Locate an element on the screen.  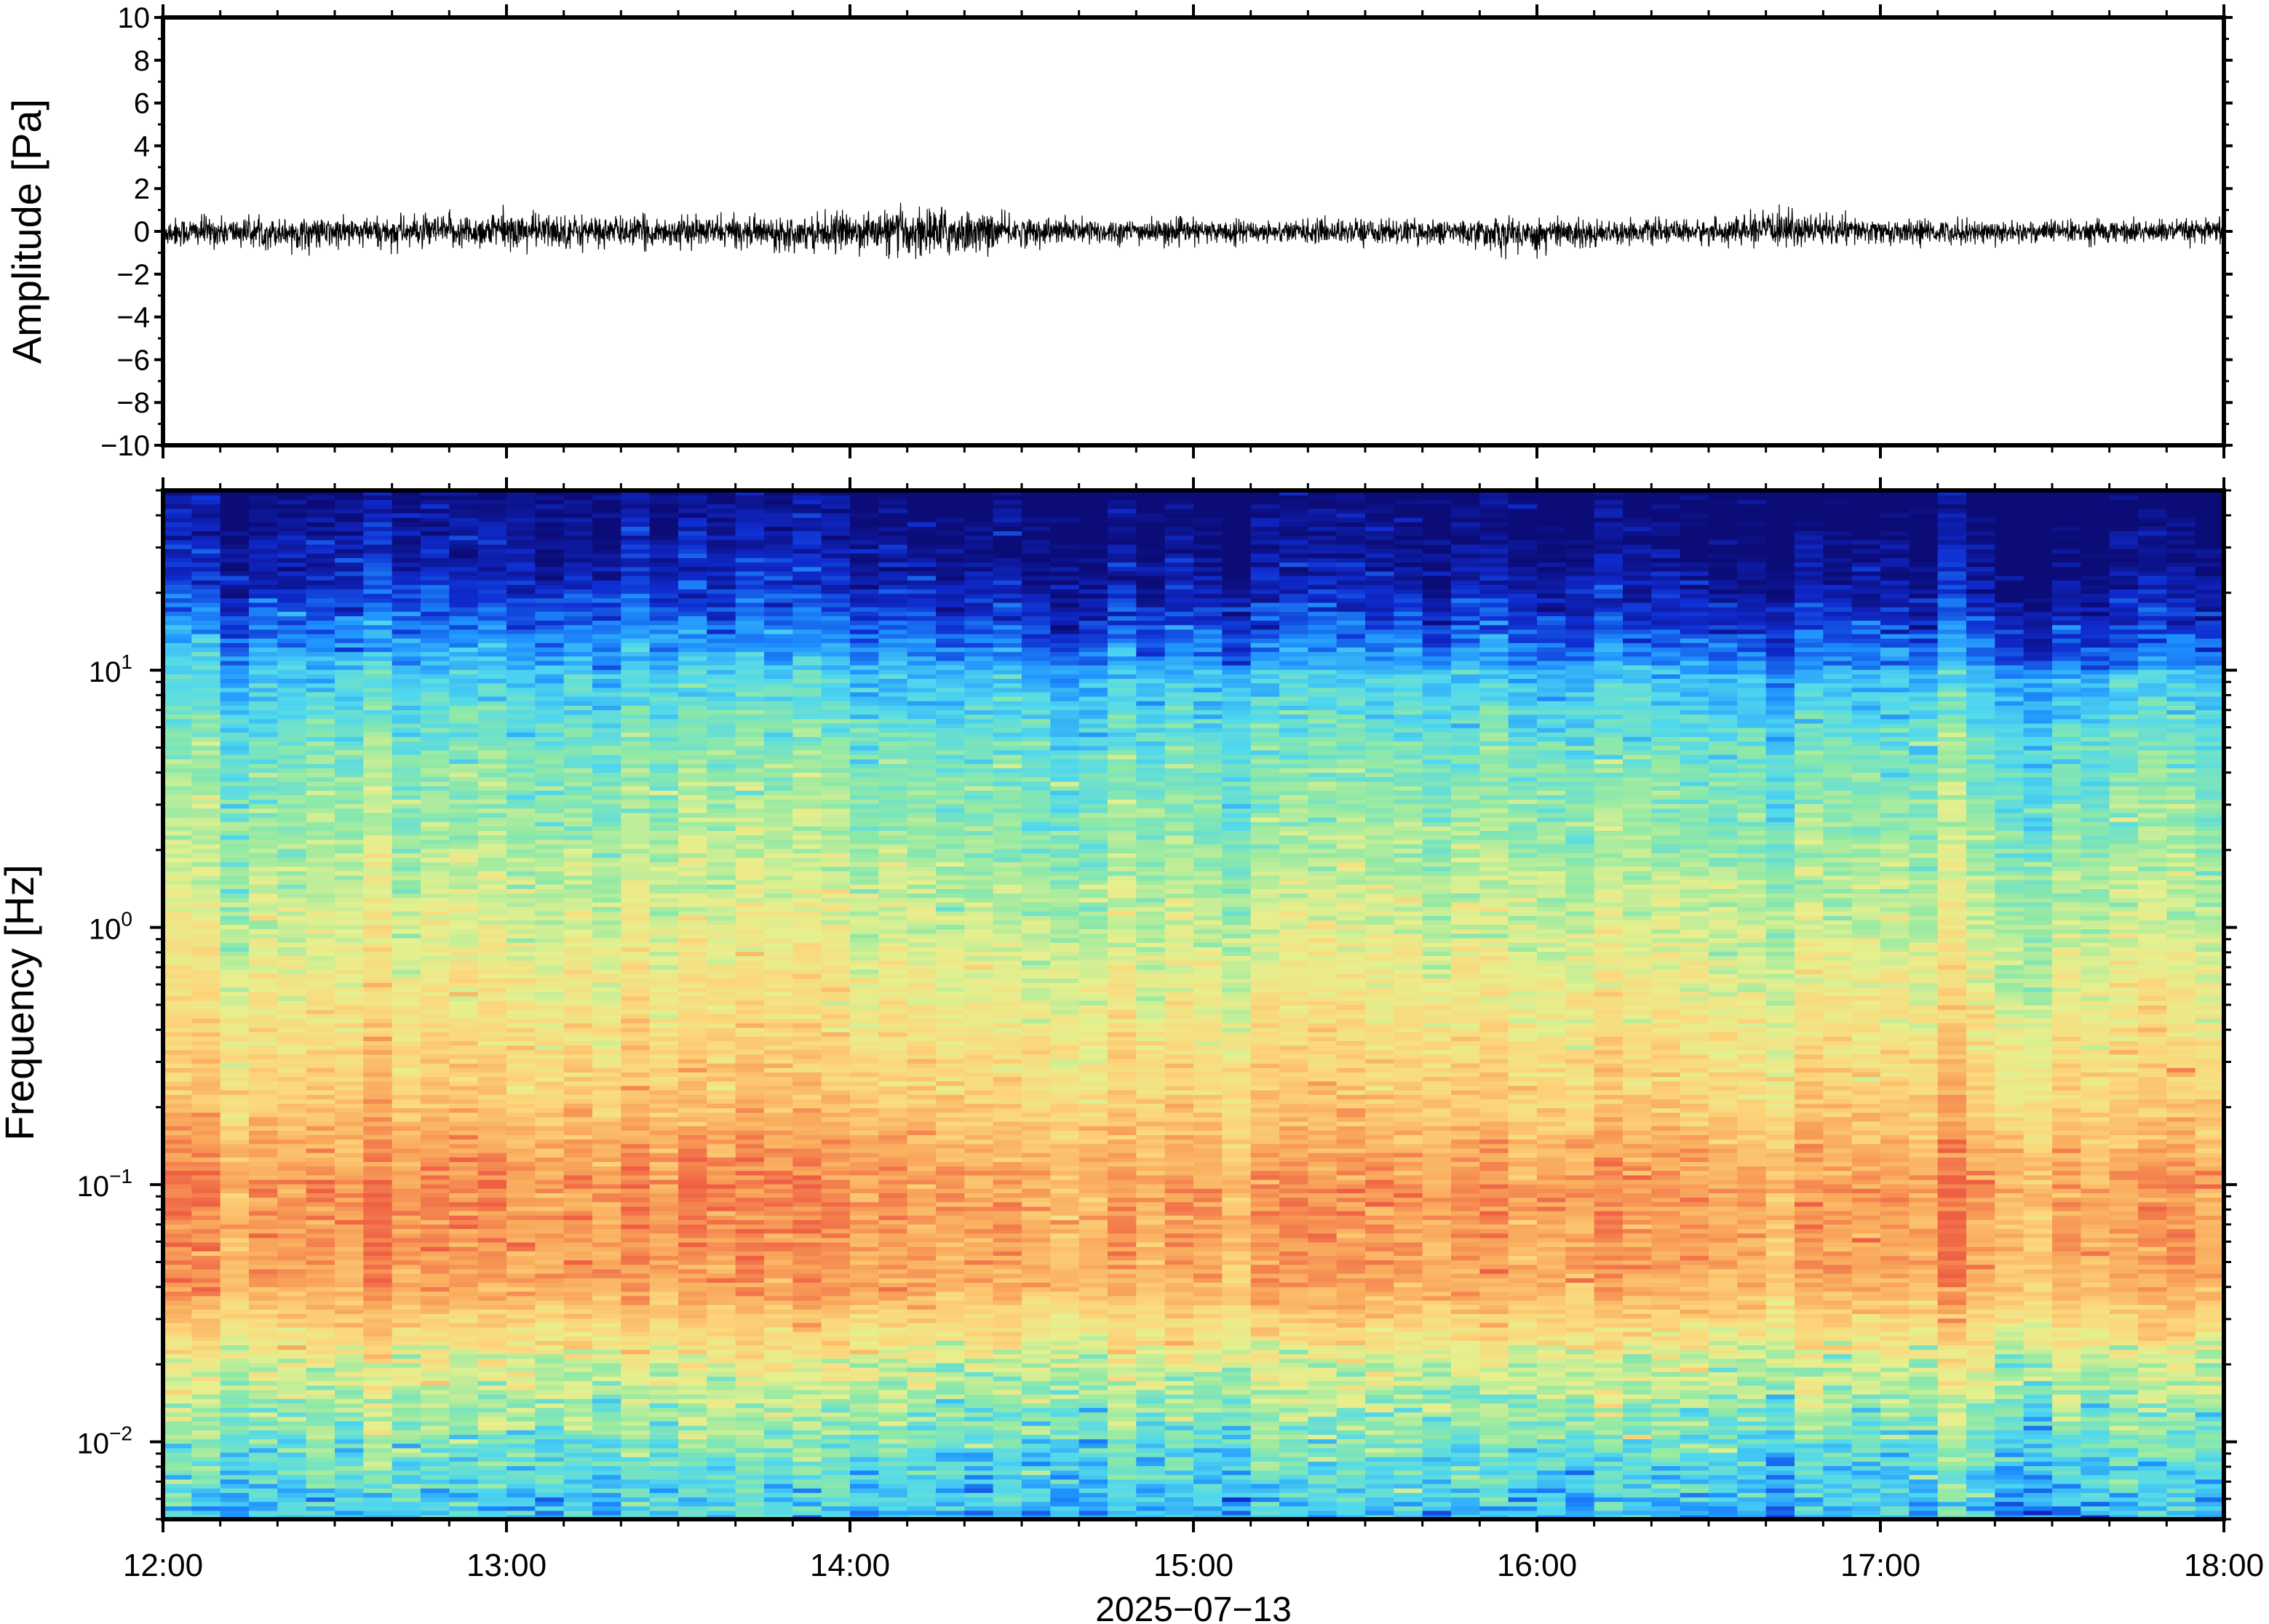
amplitude-tick-label: −10 is located at coordinates (125, 446).